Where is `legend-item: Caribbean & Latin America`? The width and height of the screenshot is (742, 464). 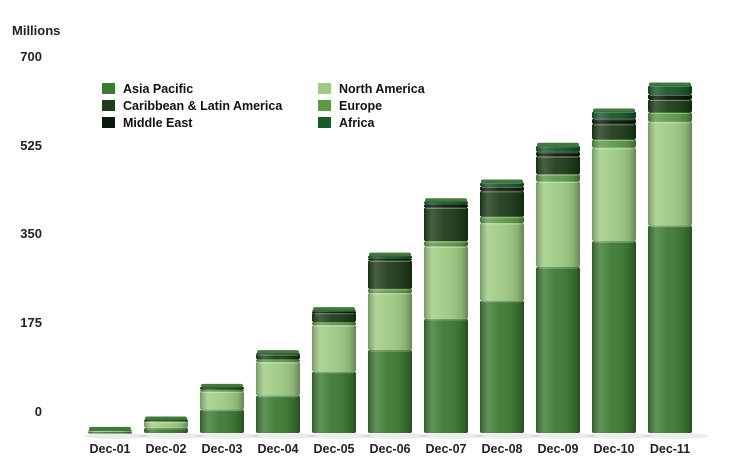 legend-item: Caribbean & Latin America is located at coordinates (192, 106).